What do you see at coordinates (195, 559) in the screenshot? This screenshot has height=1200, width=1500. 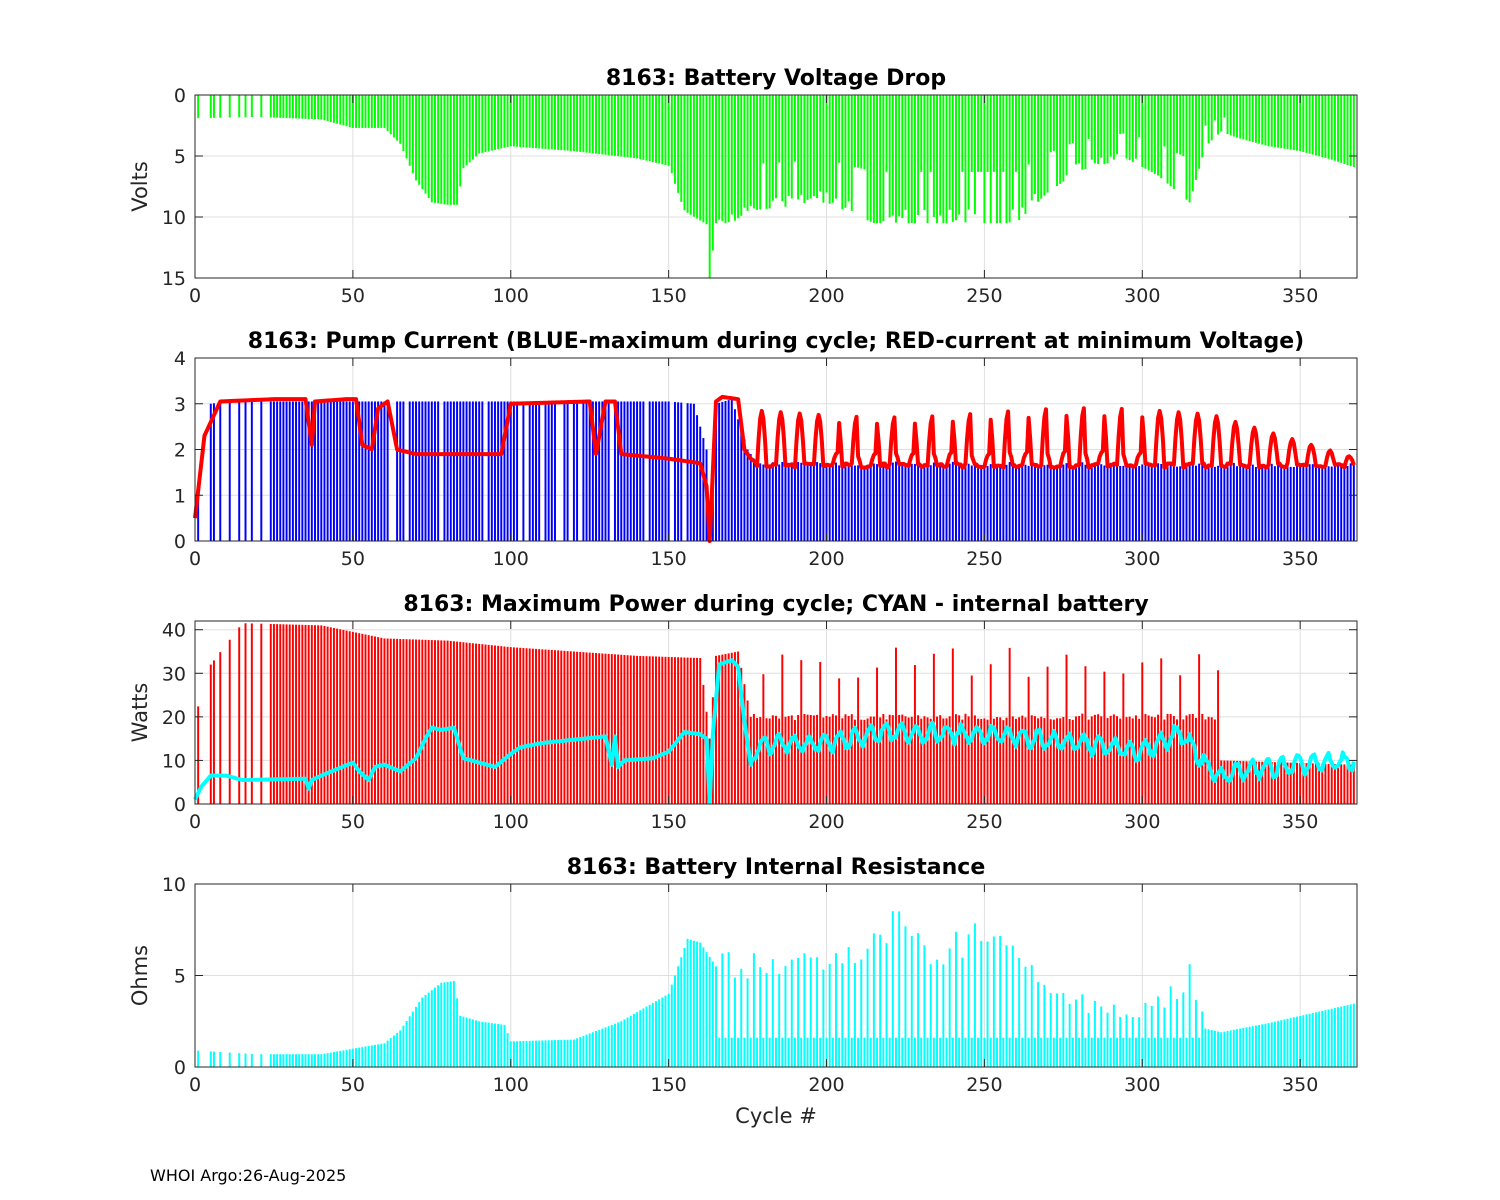 I see `x-tick-label: 0` at bounding box center [195, 559].